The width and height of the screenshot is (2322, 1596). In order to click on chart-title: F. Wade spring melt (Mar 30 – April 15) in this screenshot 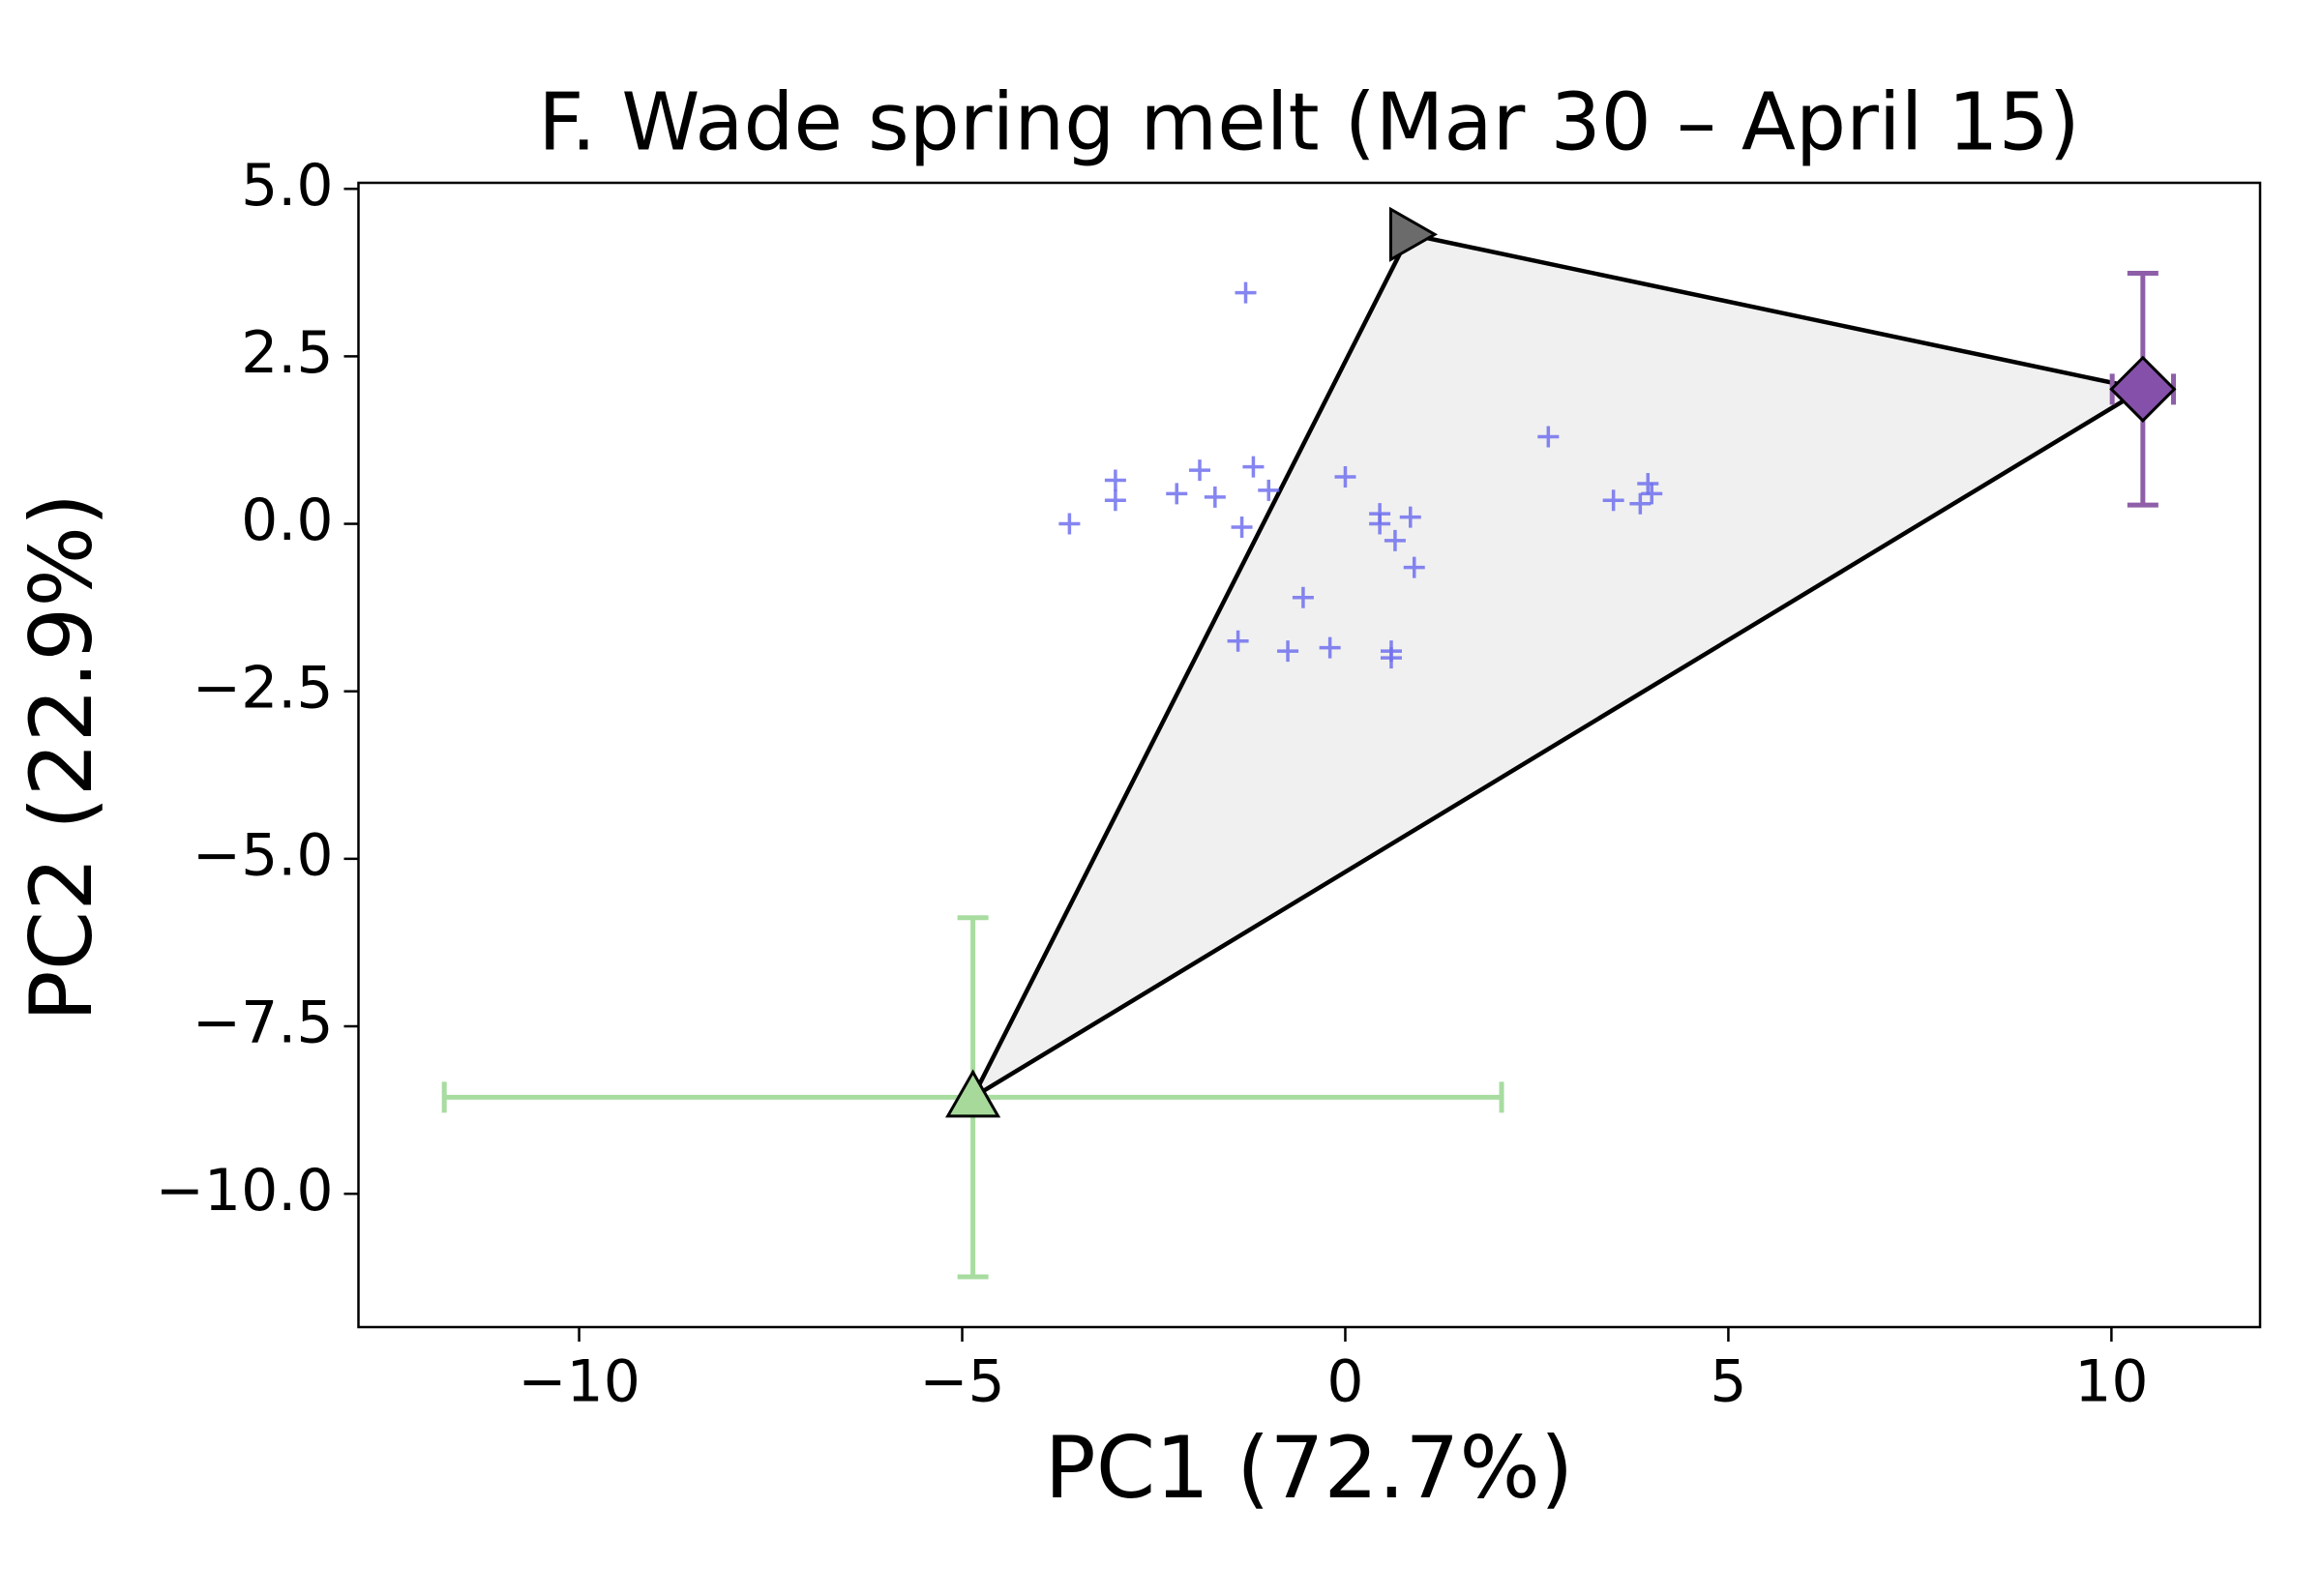, I will do `click(1309, 122)`.